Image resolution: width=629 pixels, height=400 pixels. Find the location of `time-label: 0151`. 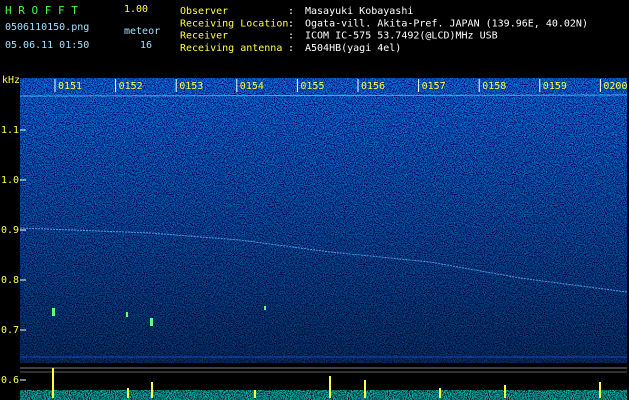

time-label: 0151 is located at coordinates (70, 86).